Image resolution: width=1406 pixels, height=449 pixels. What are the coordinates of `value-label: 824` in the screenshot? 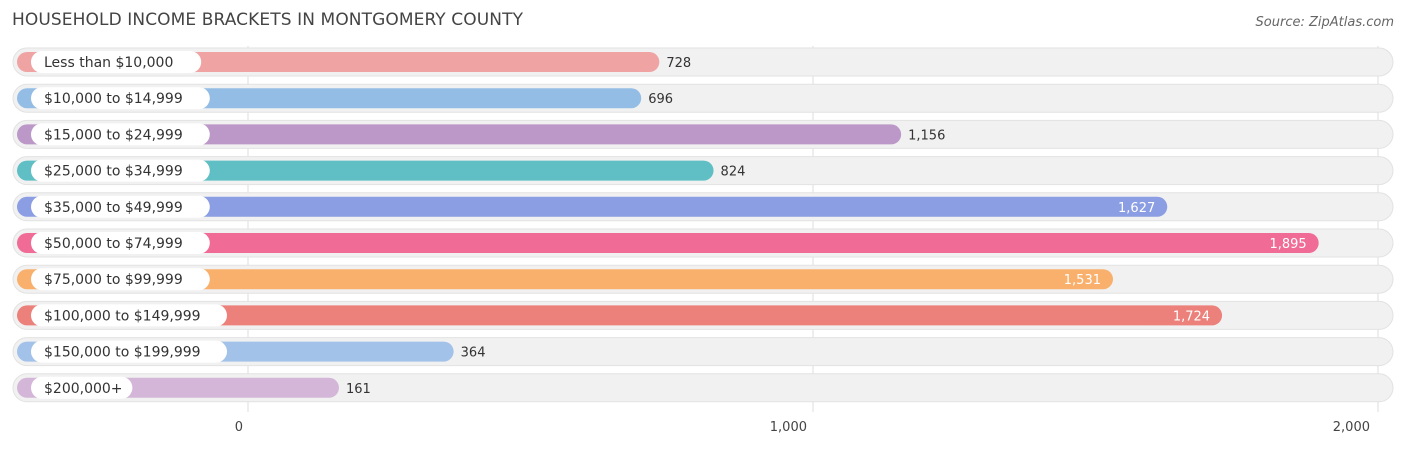 It's located at (733, 172).